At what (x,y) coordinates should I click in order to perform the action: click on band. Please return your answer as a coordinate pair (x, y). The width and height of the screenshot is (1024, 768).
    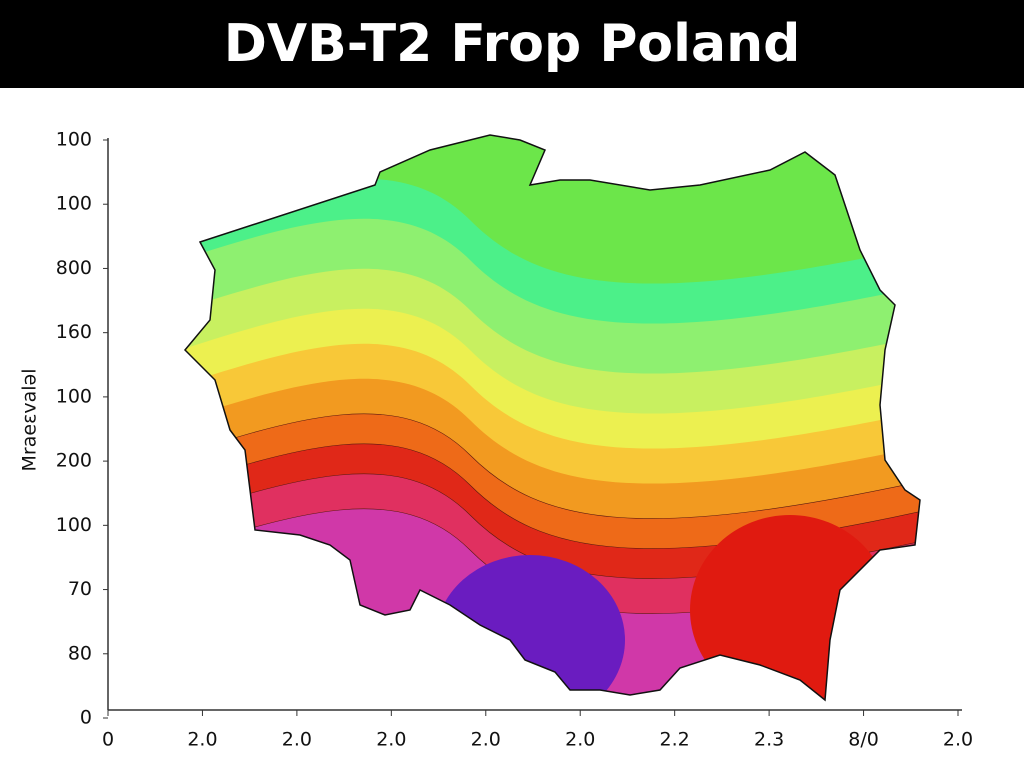
    Looking at the image, I should click on (530, 627).